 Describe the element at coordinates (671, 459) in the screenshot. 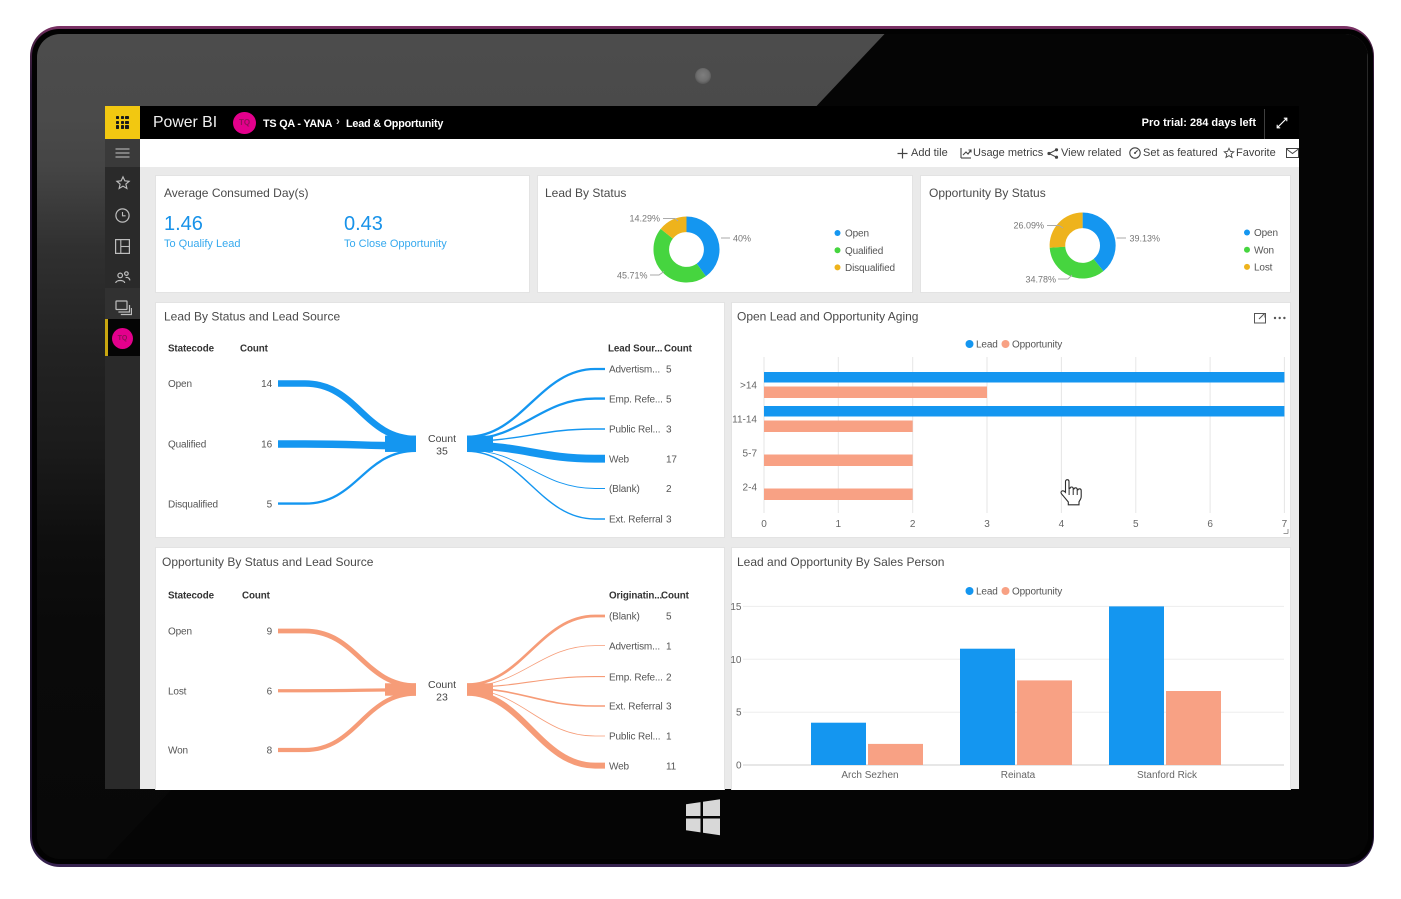

I see `svg-text: 17` at that location.